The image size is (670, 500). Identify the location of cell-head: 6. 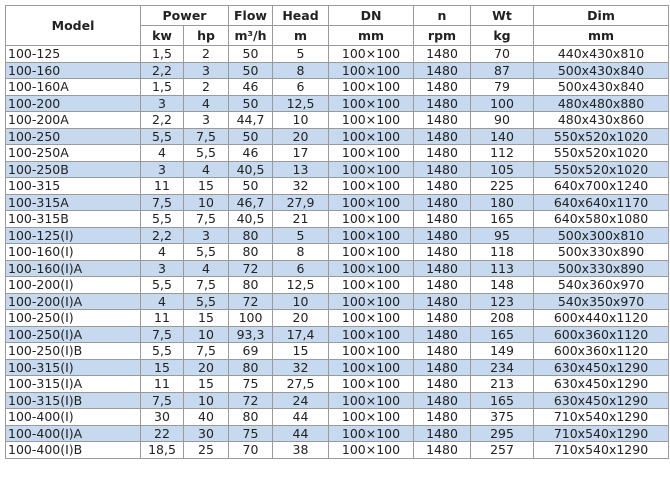
(300, 268).